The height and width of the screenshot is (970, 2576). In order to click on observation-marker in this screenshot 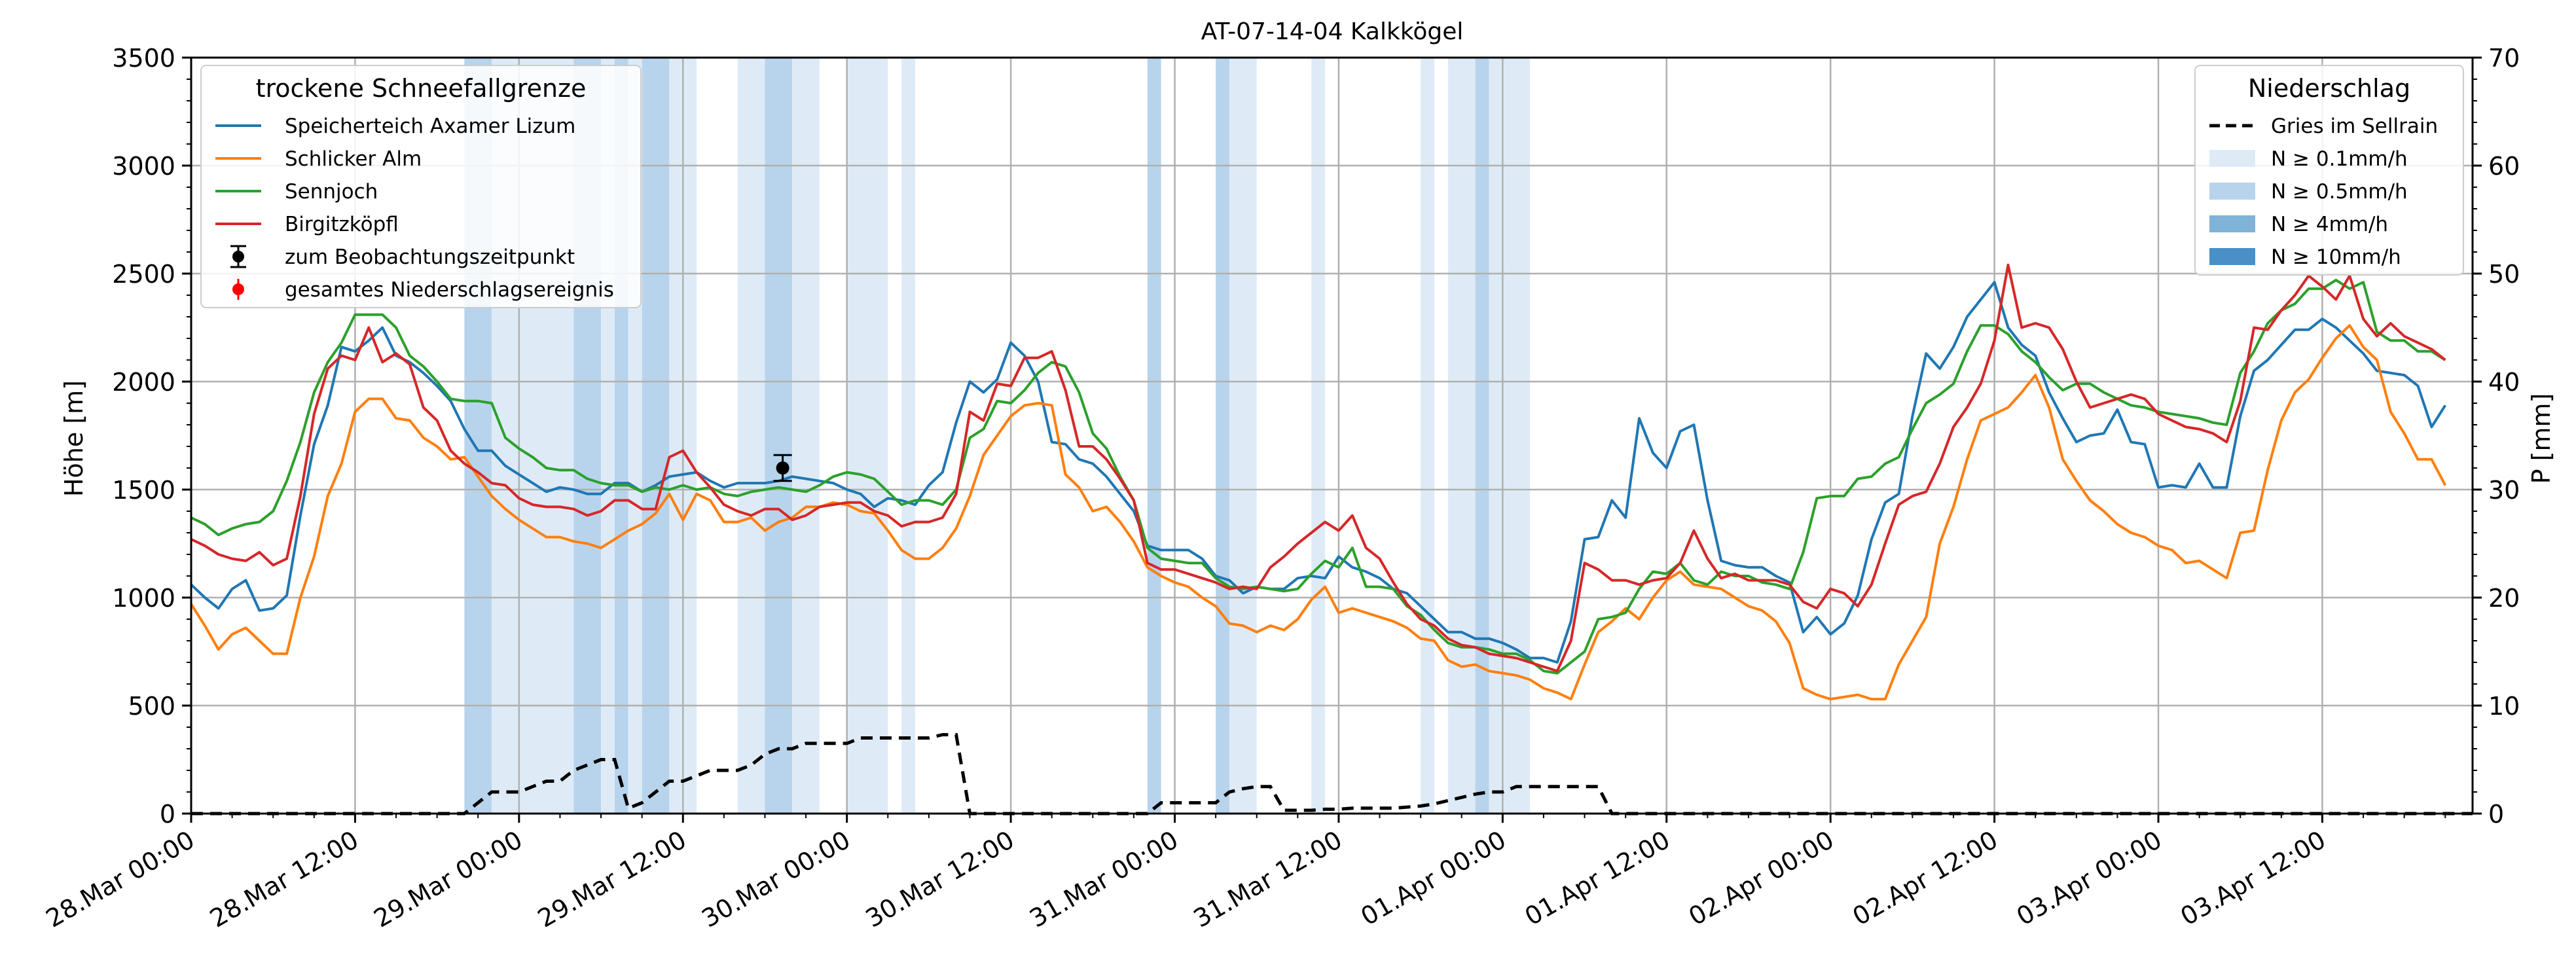, I will do `click(782, 468)`.